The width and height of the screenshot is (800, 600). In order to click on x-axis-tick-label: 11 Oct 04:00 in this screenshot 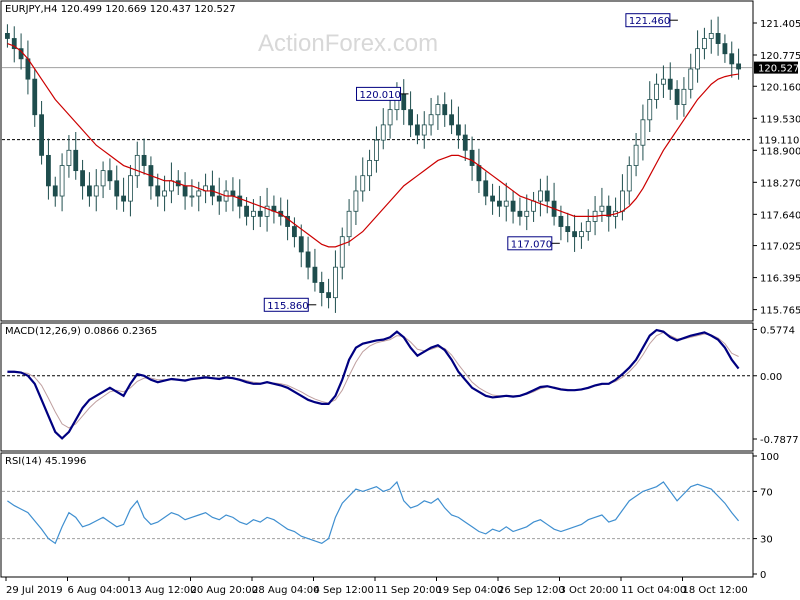, I will do `click(653, 590)`.